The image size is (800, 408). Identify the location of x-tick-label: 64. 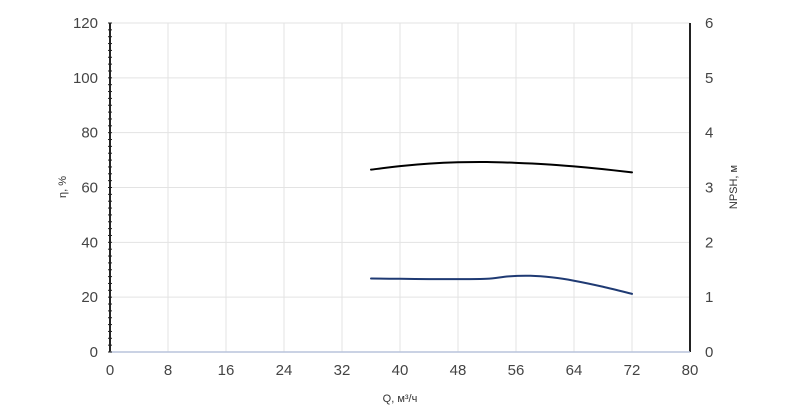
(574, 370).